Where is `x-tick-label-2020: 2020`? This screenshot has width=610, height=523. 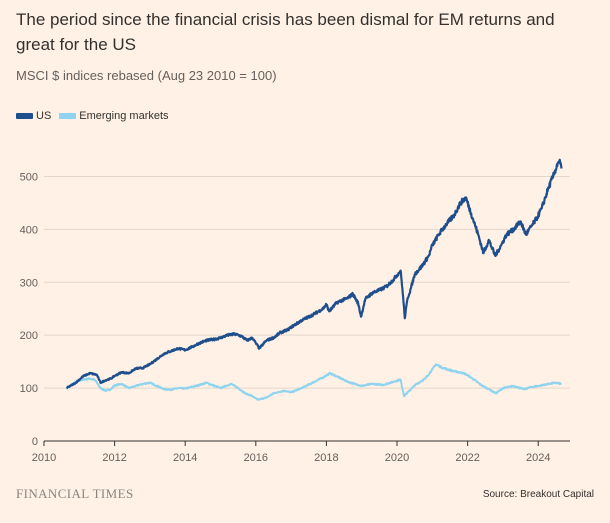 x-tick-label-2020: 2020 is located at coordinates (397, 458).